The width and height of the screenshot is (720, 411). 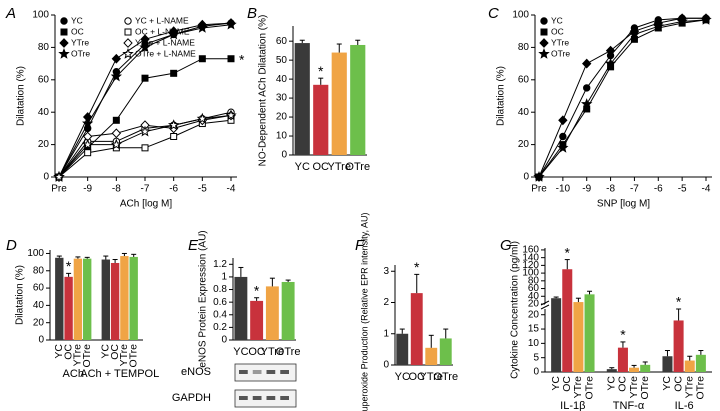 I want to click on legend-label: YC, so click(x=557, y=20).